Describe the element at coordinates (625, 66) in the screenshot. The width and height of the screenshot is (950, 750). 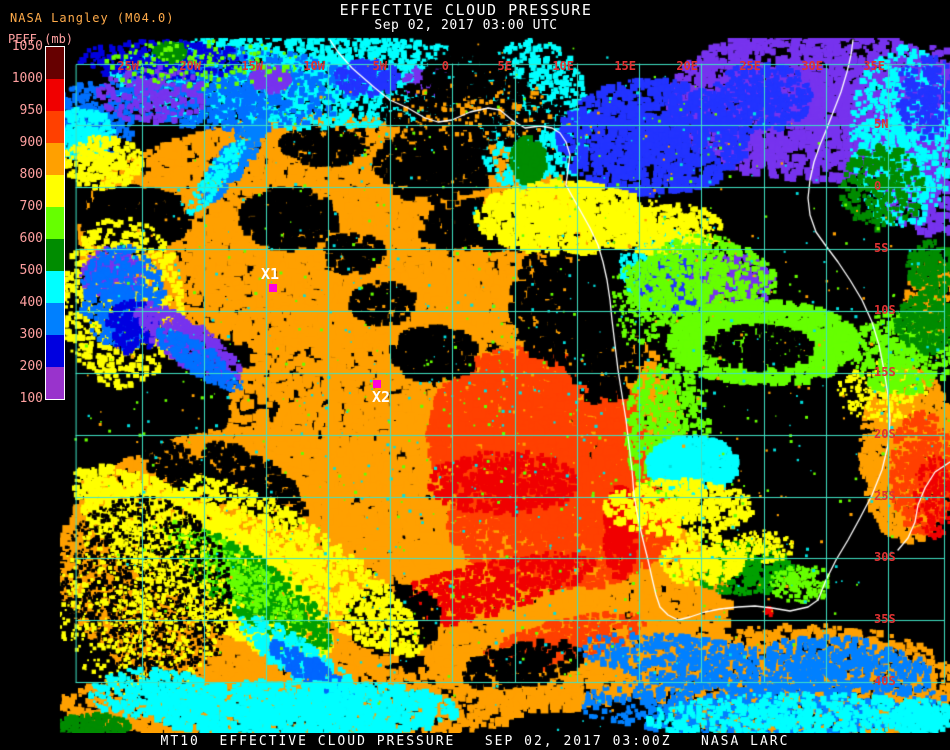
I see `lon-label-15E: 15E` at that location.